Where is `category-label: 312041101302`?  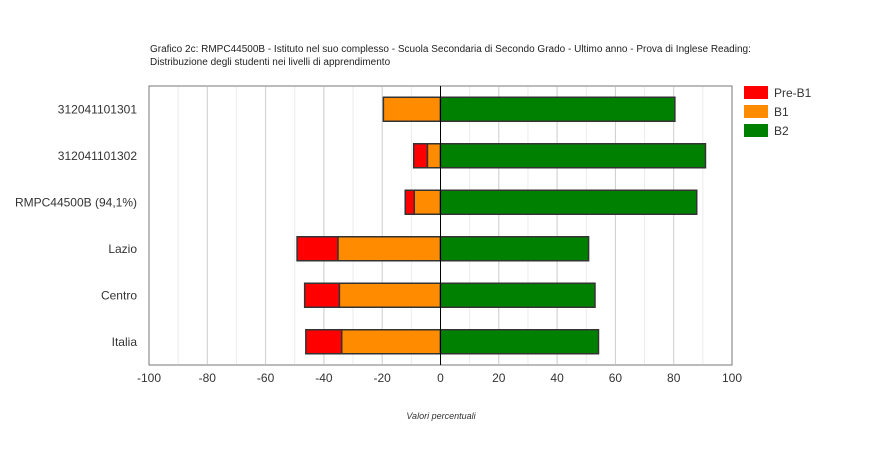
category-label: 312041101302 is located at coordinates (98, 156).